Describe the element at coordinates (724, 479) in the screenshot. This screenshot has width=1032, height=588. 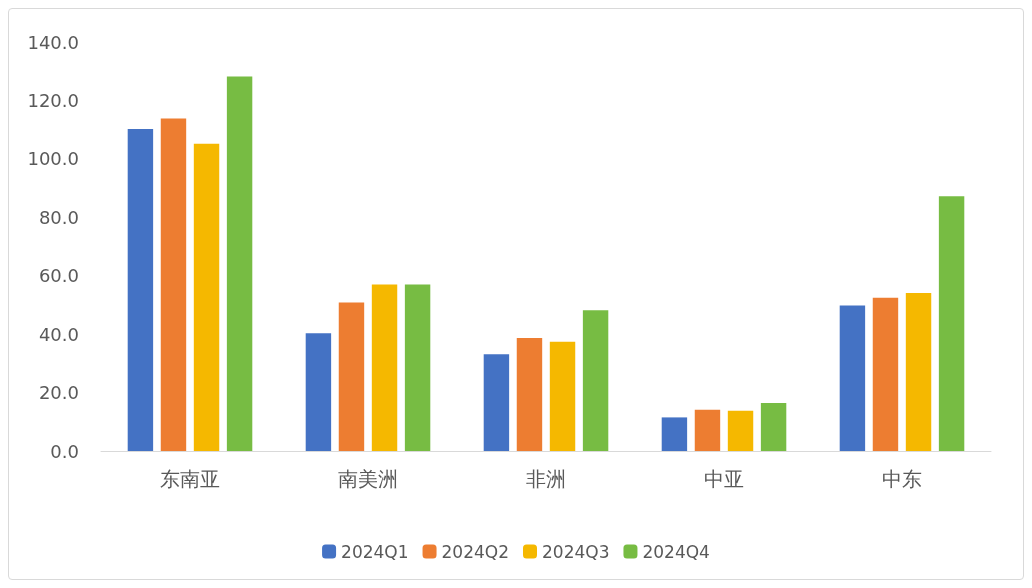
I see `x-tick-label: 中亚` at that location.